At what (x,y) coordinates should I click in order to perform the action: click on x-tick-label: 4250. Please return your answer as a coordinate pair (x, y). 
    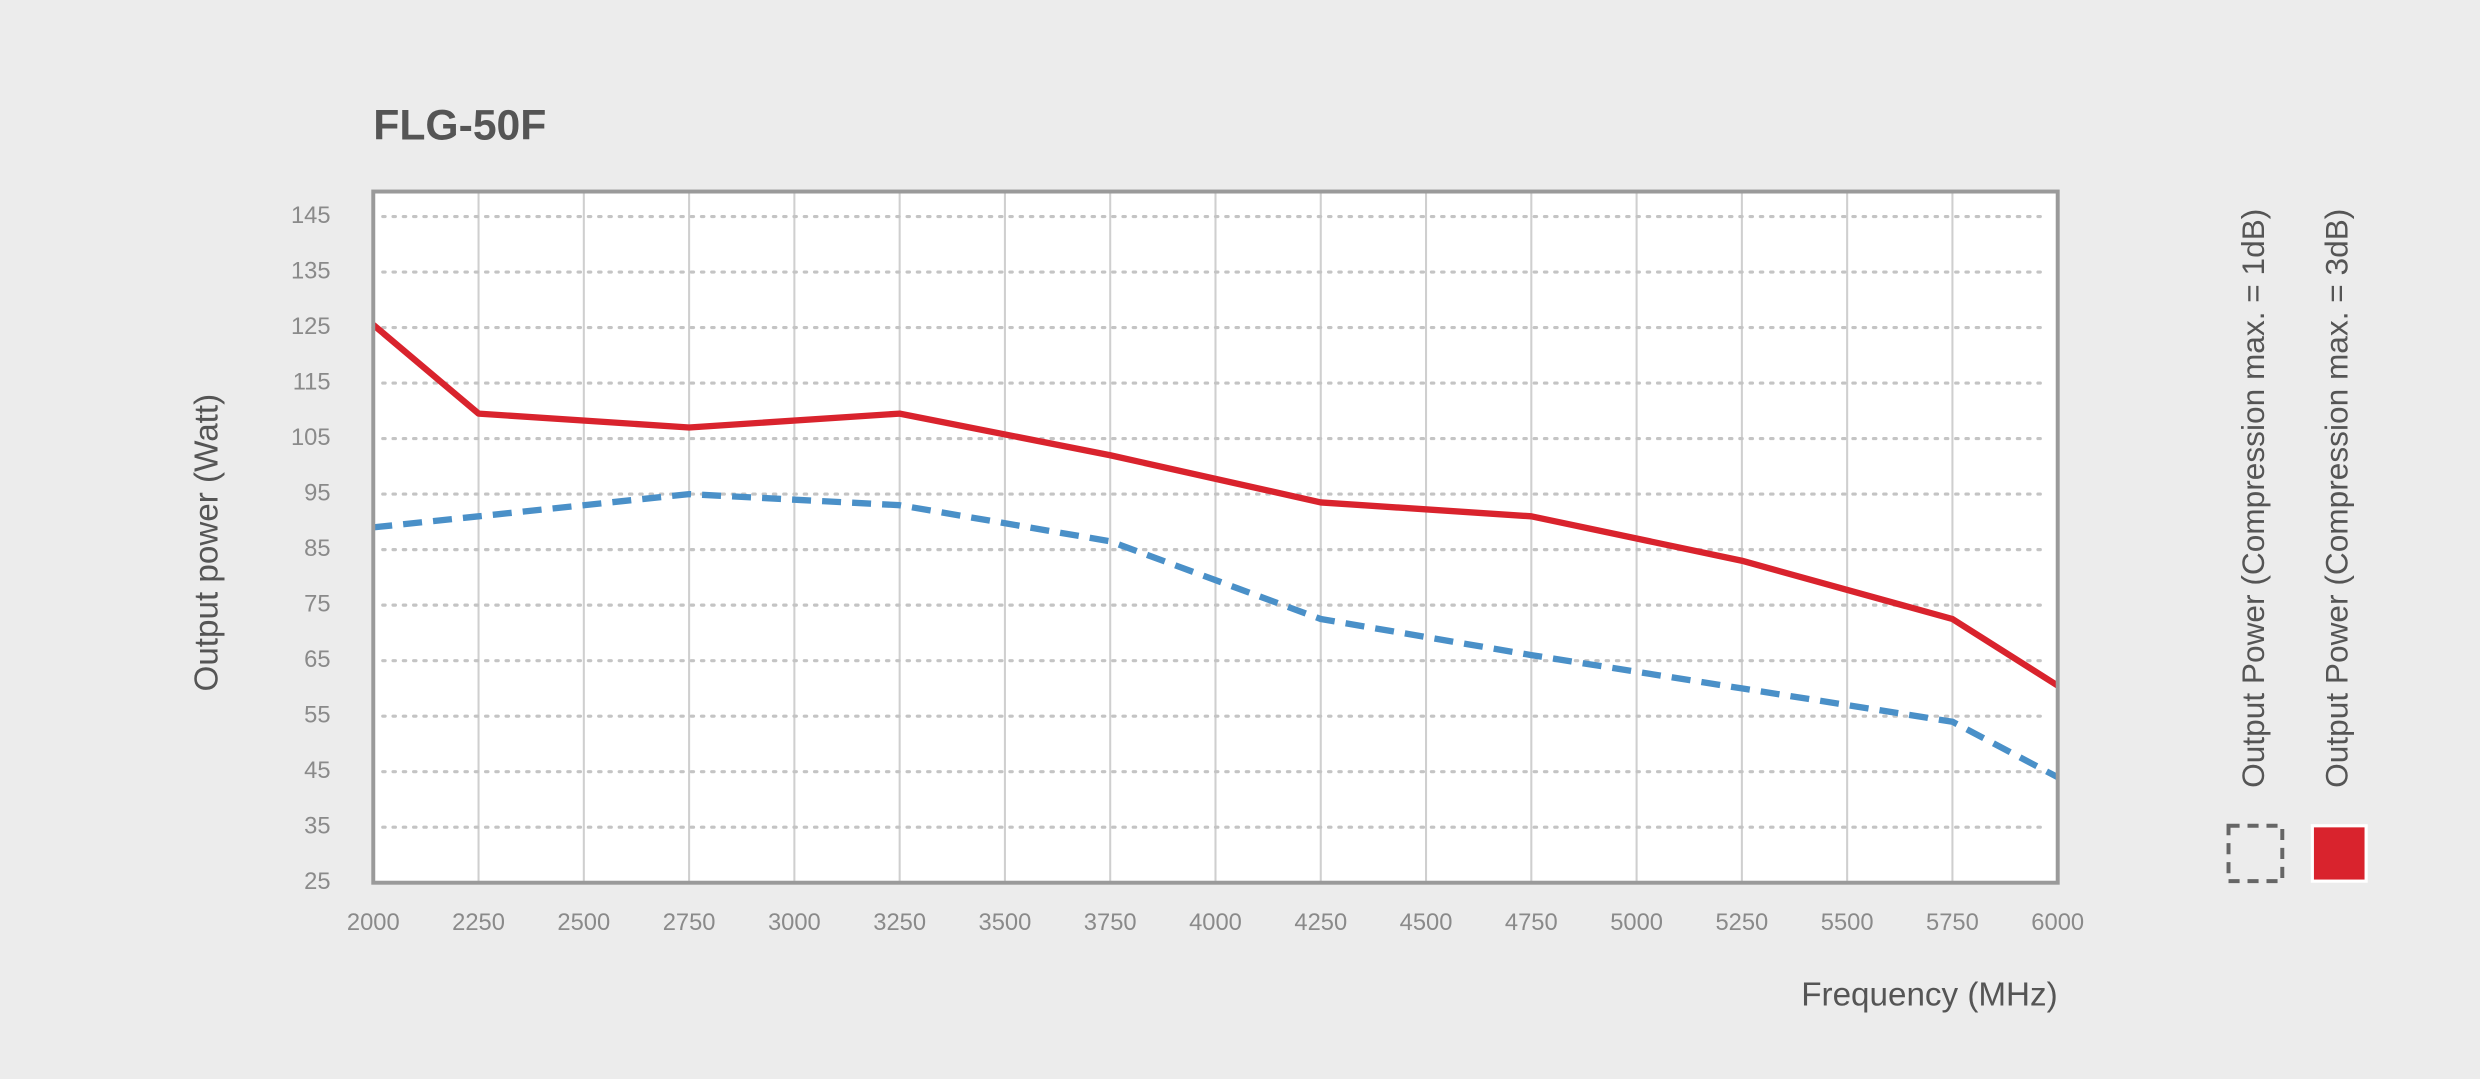
    Looking at the image, I should click on (1320, 923).